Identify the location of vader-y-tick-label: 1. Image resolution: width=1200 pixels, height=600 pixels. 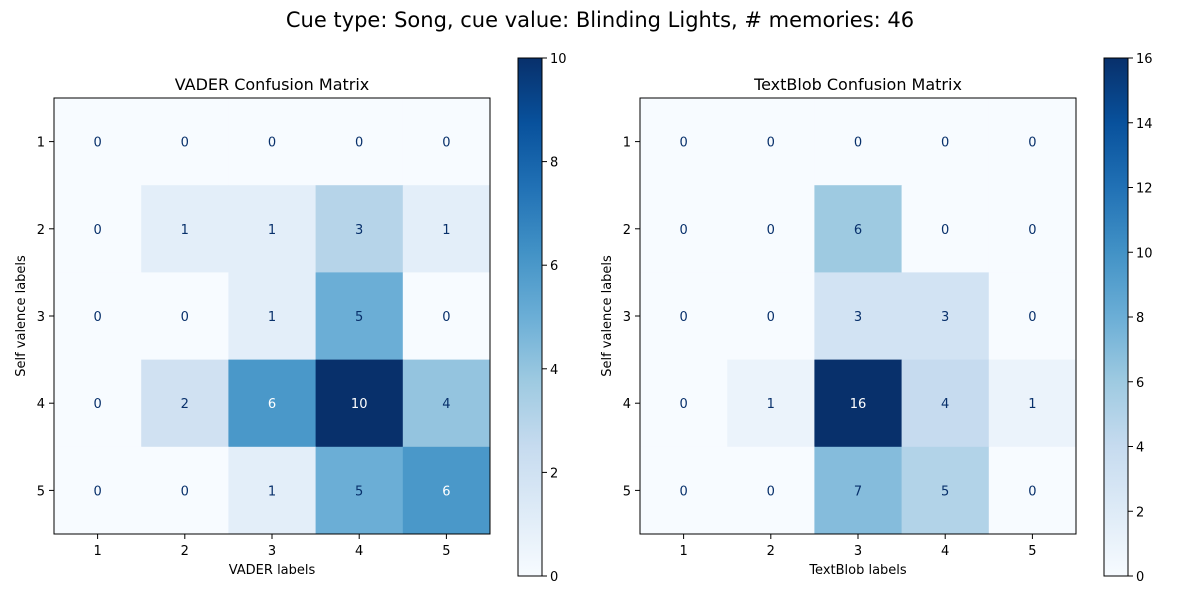
(41, 143).